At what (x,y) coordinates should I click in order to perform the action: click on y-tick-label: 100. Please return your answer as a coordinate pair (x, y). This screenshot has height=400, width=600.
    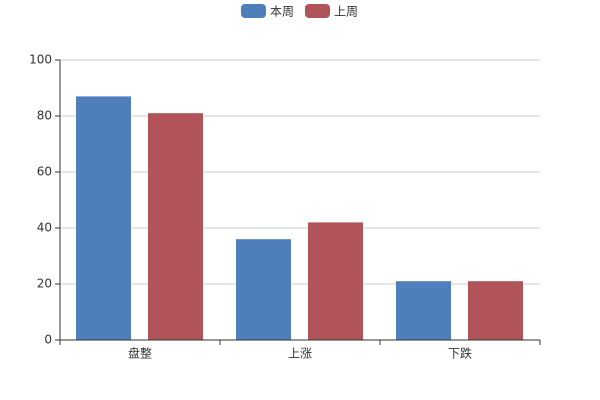
    Looking at the image, I should click on (40, 60).